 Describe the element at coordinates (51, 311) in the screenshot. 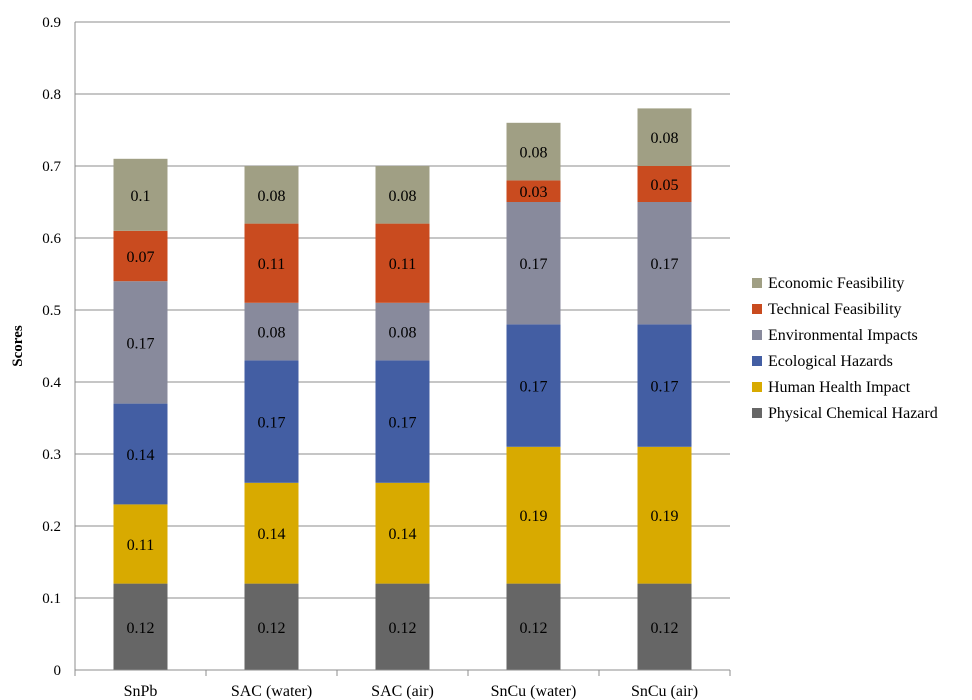

I see `y-tick-label: 0.5` at that location.